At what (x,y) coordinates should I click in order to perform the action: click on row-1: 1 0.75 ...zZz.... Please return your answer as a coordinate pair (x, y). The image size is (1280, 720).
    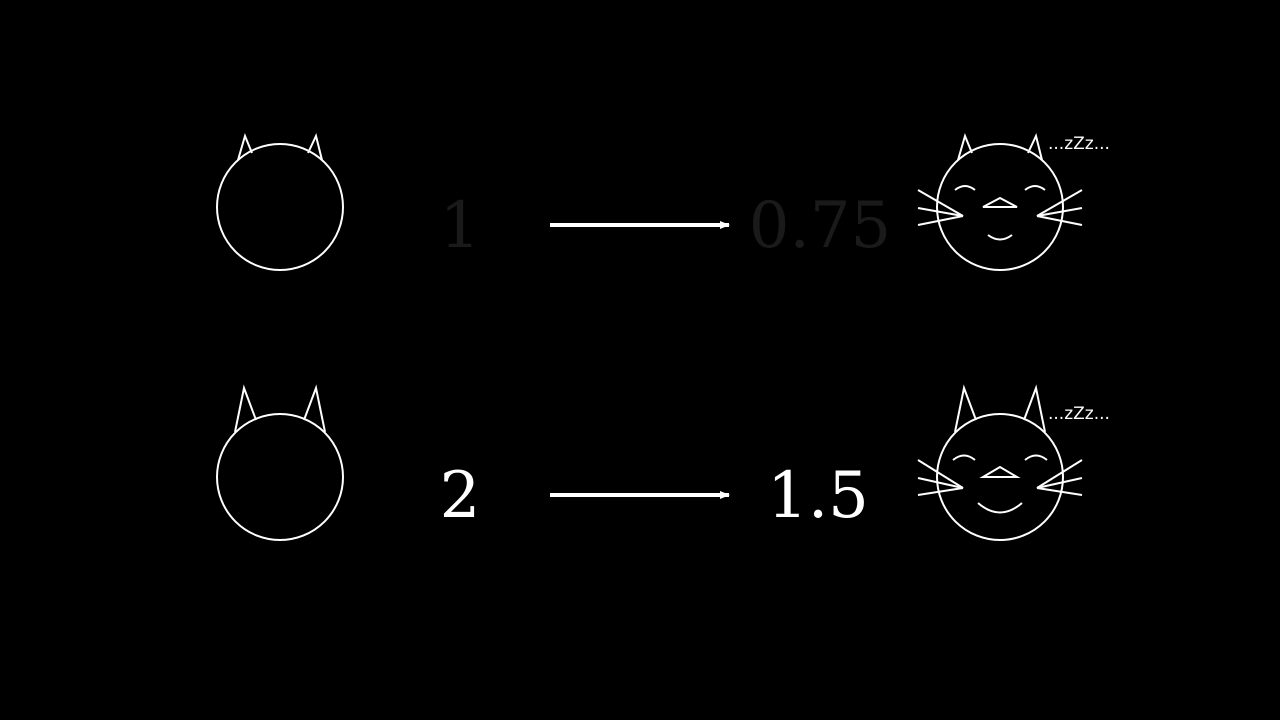
    Looking at the image, I should click on (663, 201).